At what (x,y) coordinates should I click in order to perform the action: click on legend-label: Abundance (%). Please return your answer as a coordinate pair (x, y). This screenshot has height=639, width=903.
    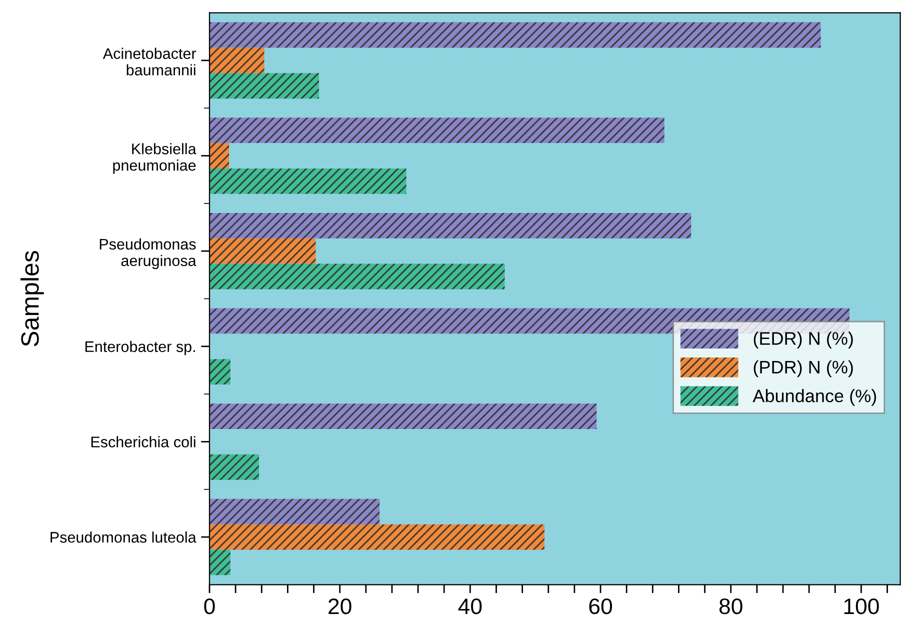
    Looking at the image, I should click on (814, 397).